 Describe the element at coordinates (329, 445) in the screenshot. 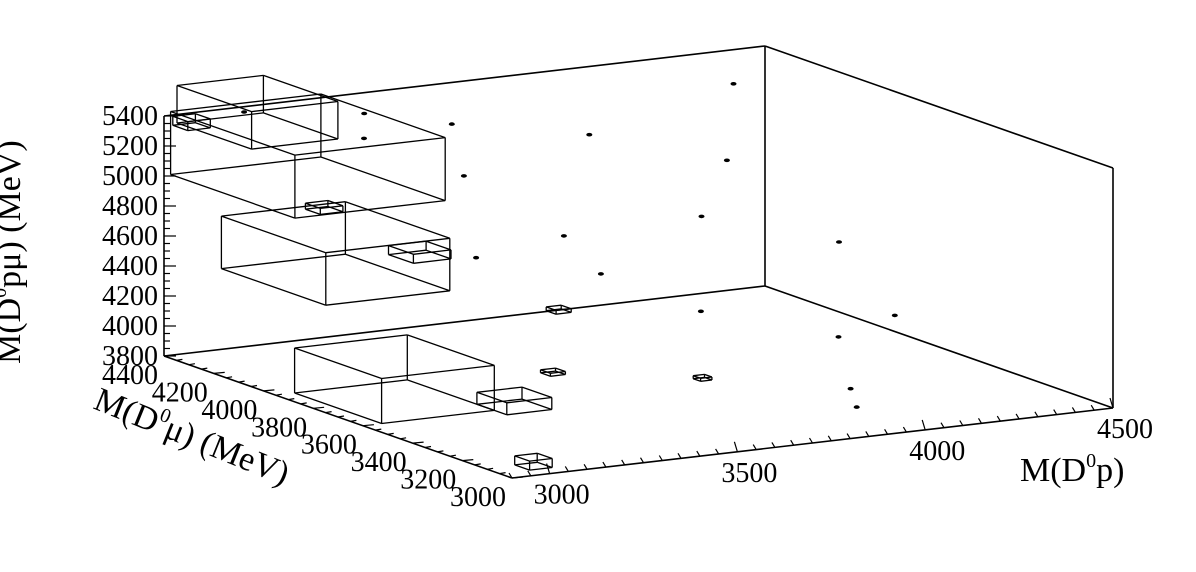

I see `y-tick-label: 3600` at that location.